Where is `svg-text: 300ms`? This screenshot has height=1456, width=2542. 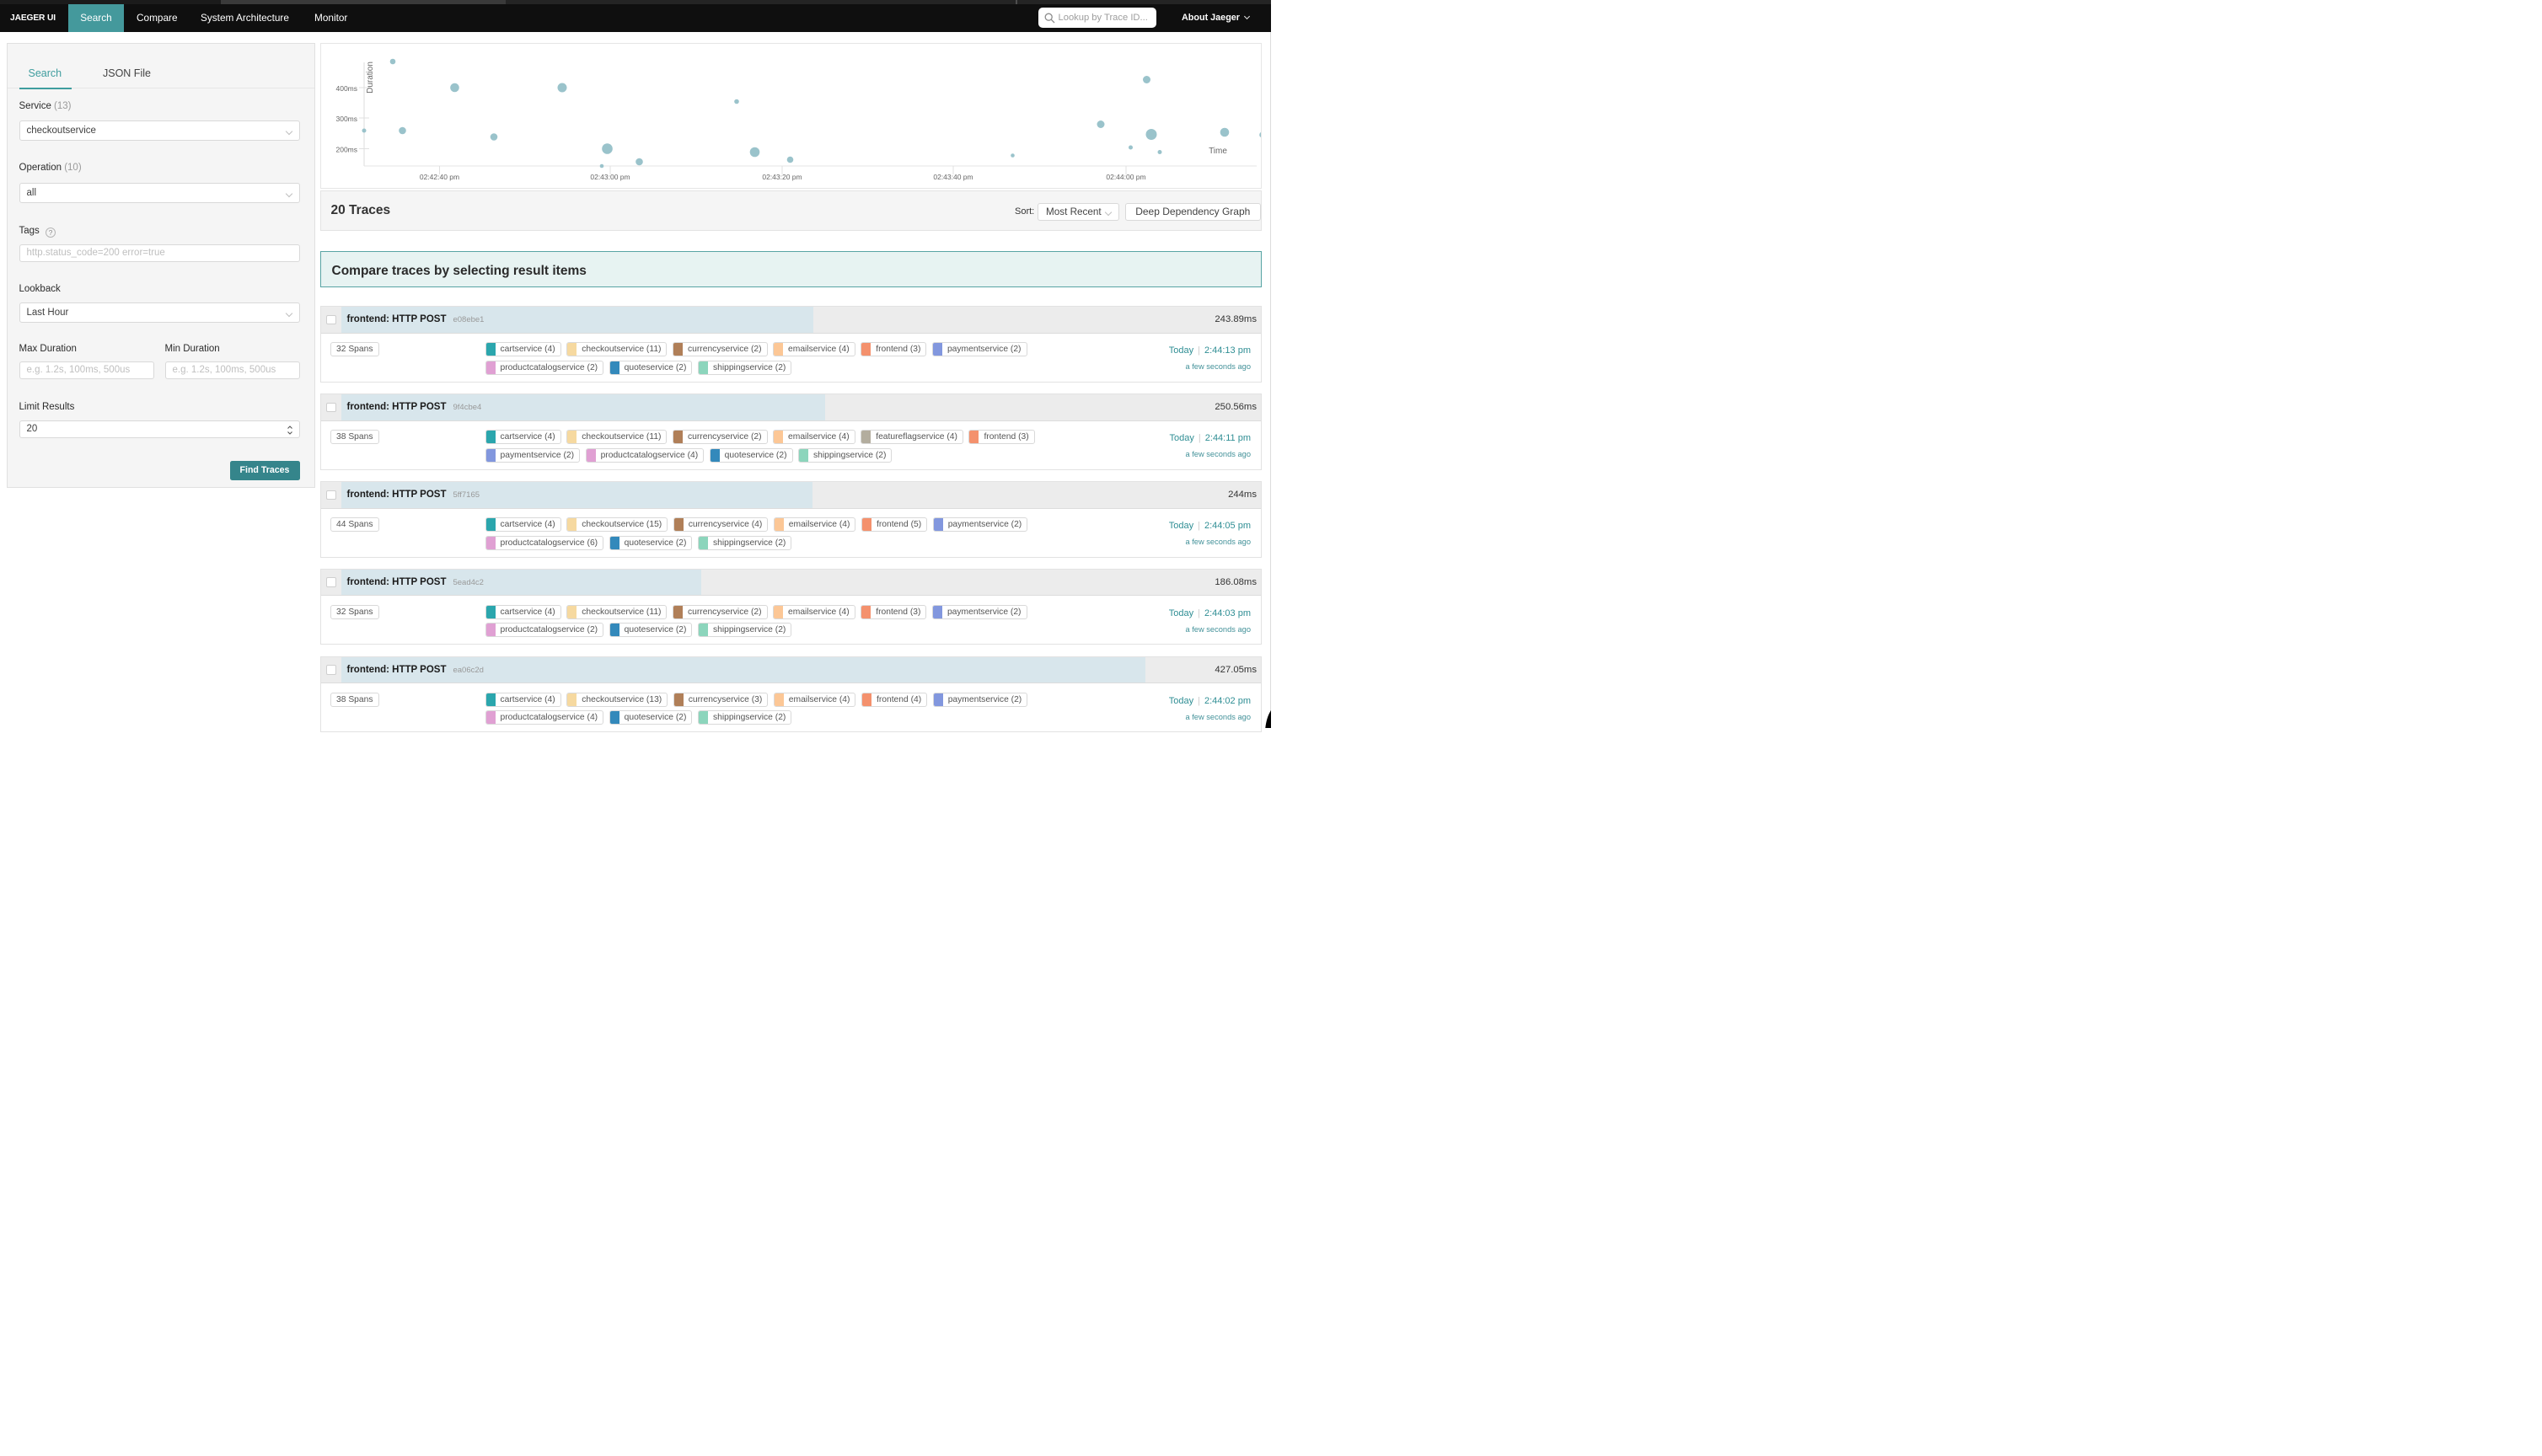
svg-text: 300ms is located at coordinates (346, 119).